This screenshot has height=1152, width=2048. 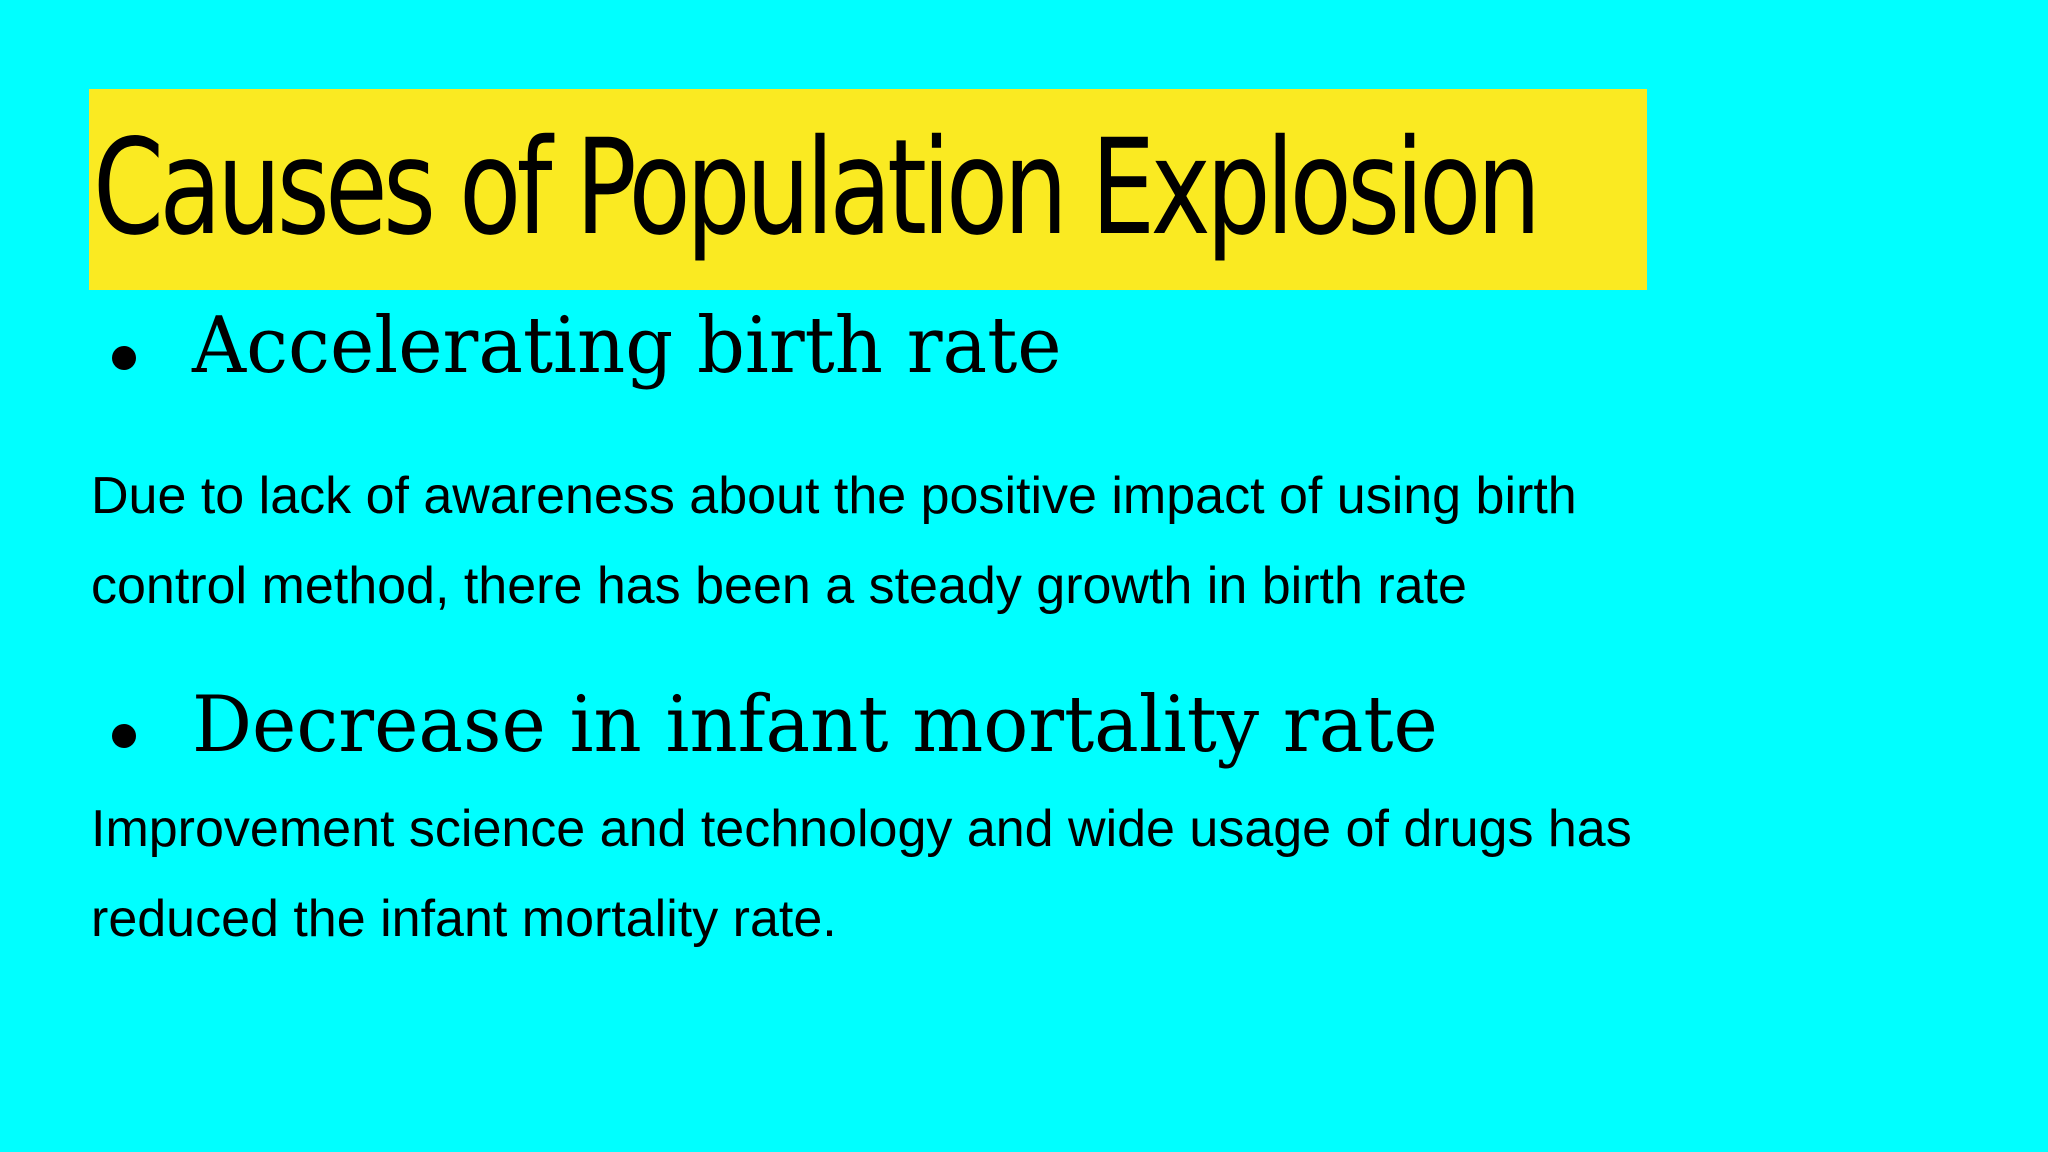 What do you see at coordinates (627, 346) in the screenshot?
I see `bullet-heading: Accelerating birth rate` at bounding box center [627, 346].